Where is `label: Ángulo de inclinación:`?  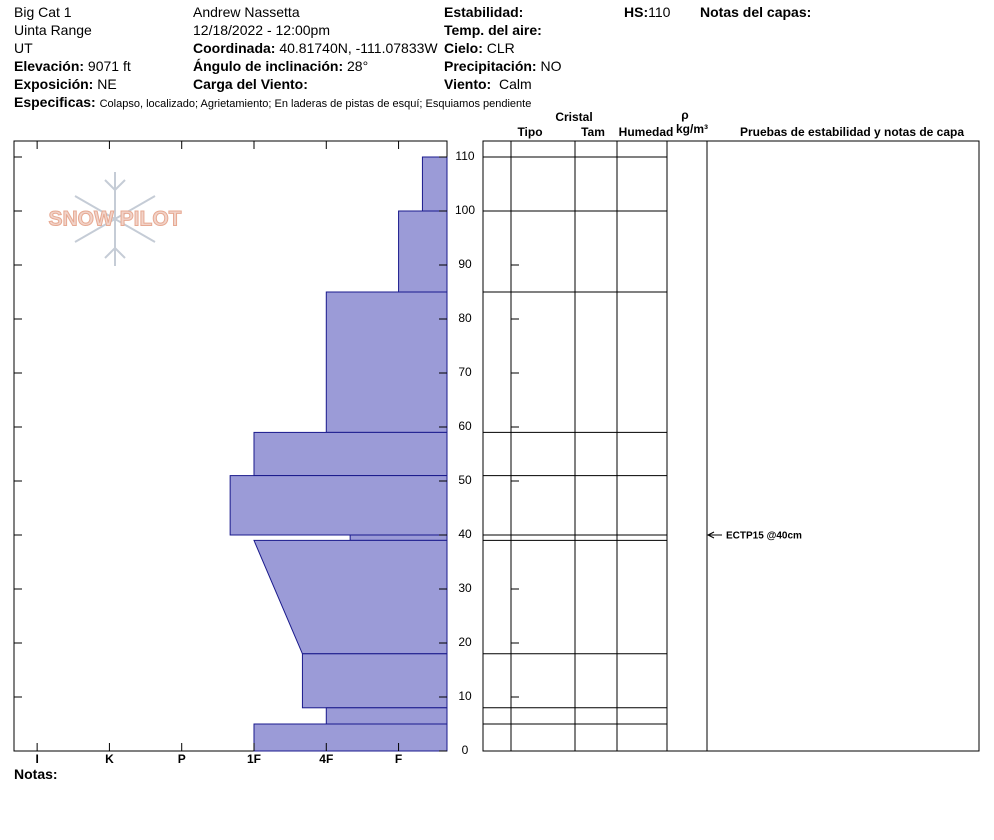
label: Ángulo de inclinación: is located at coordinates (268, 66).